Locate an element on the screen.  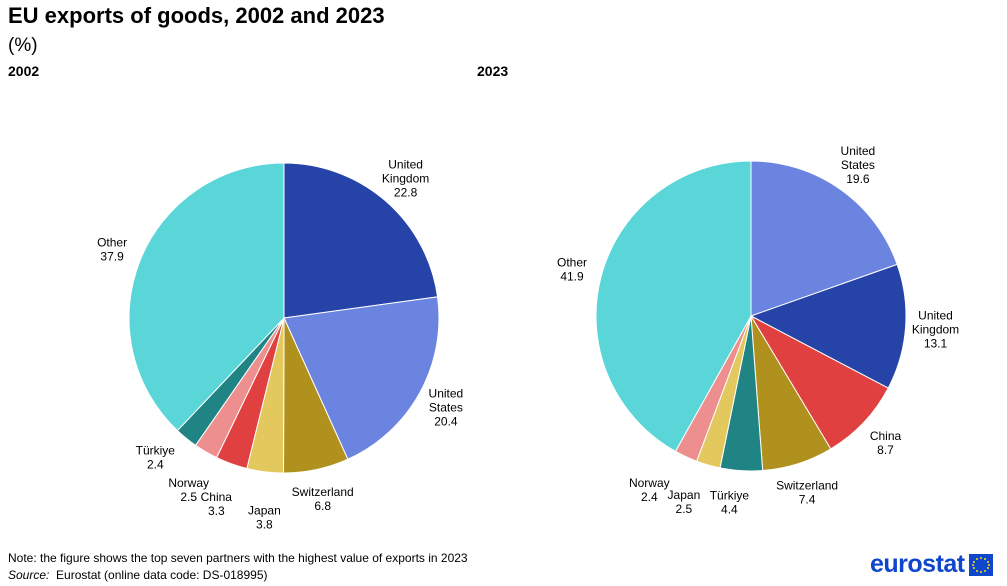
source-label: Source: is located at coordinates (29, 575).